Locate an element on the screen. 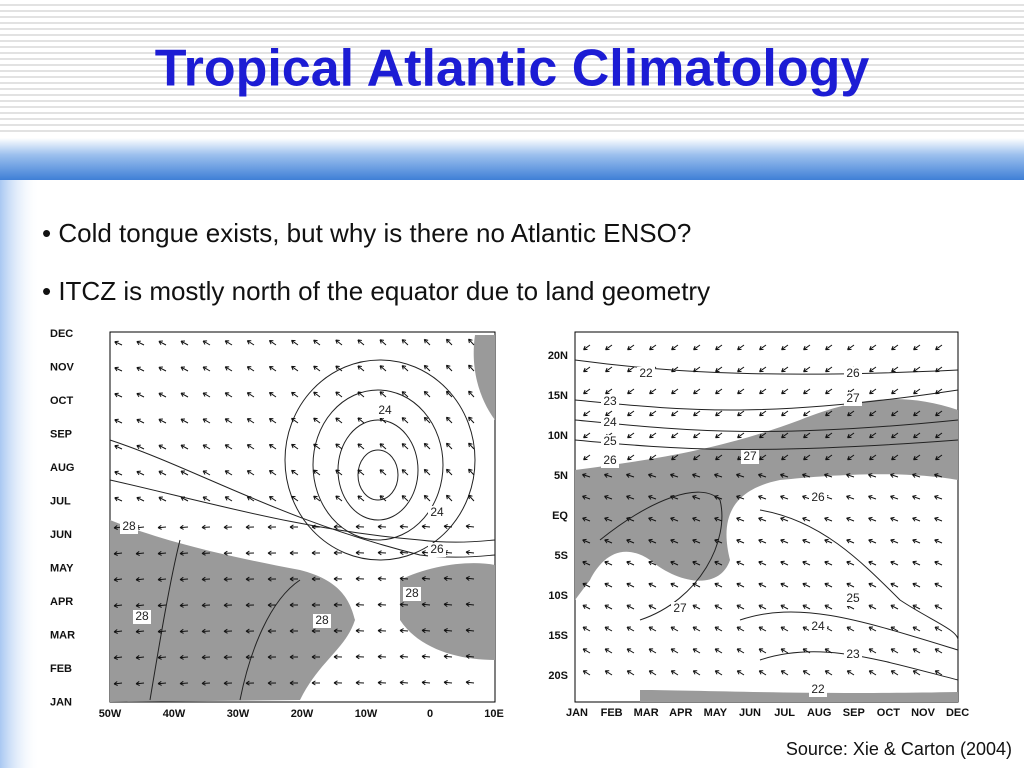 This screenshot has width=1024, height=773. x-tick-label: JUN is located at coordinates (750, 713).